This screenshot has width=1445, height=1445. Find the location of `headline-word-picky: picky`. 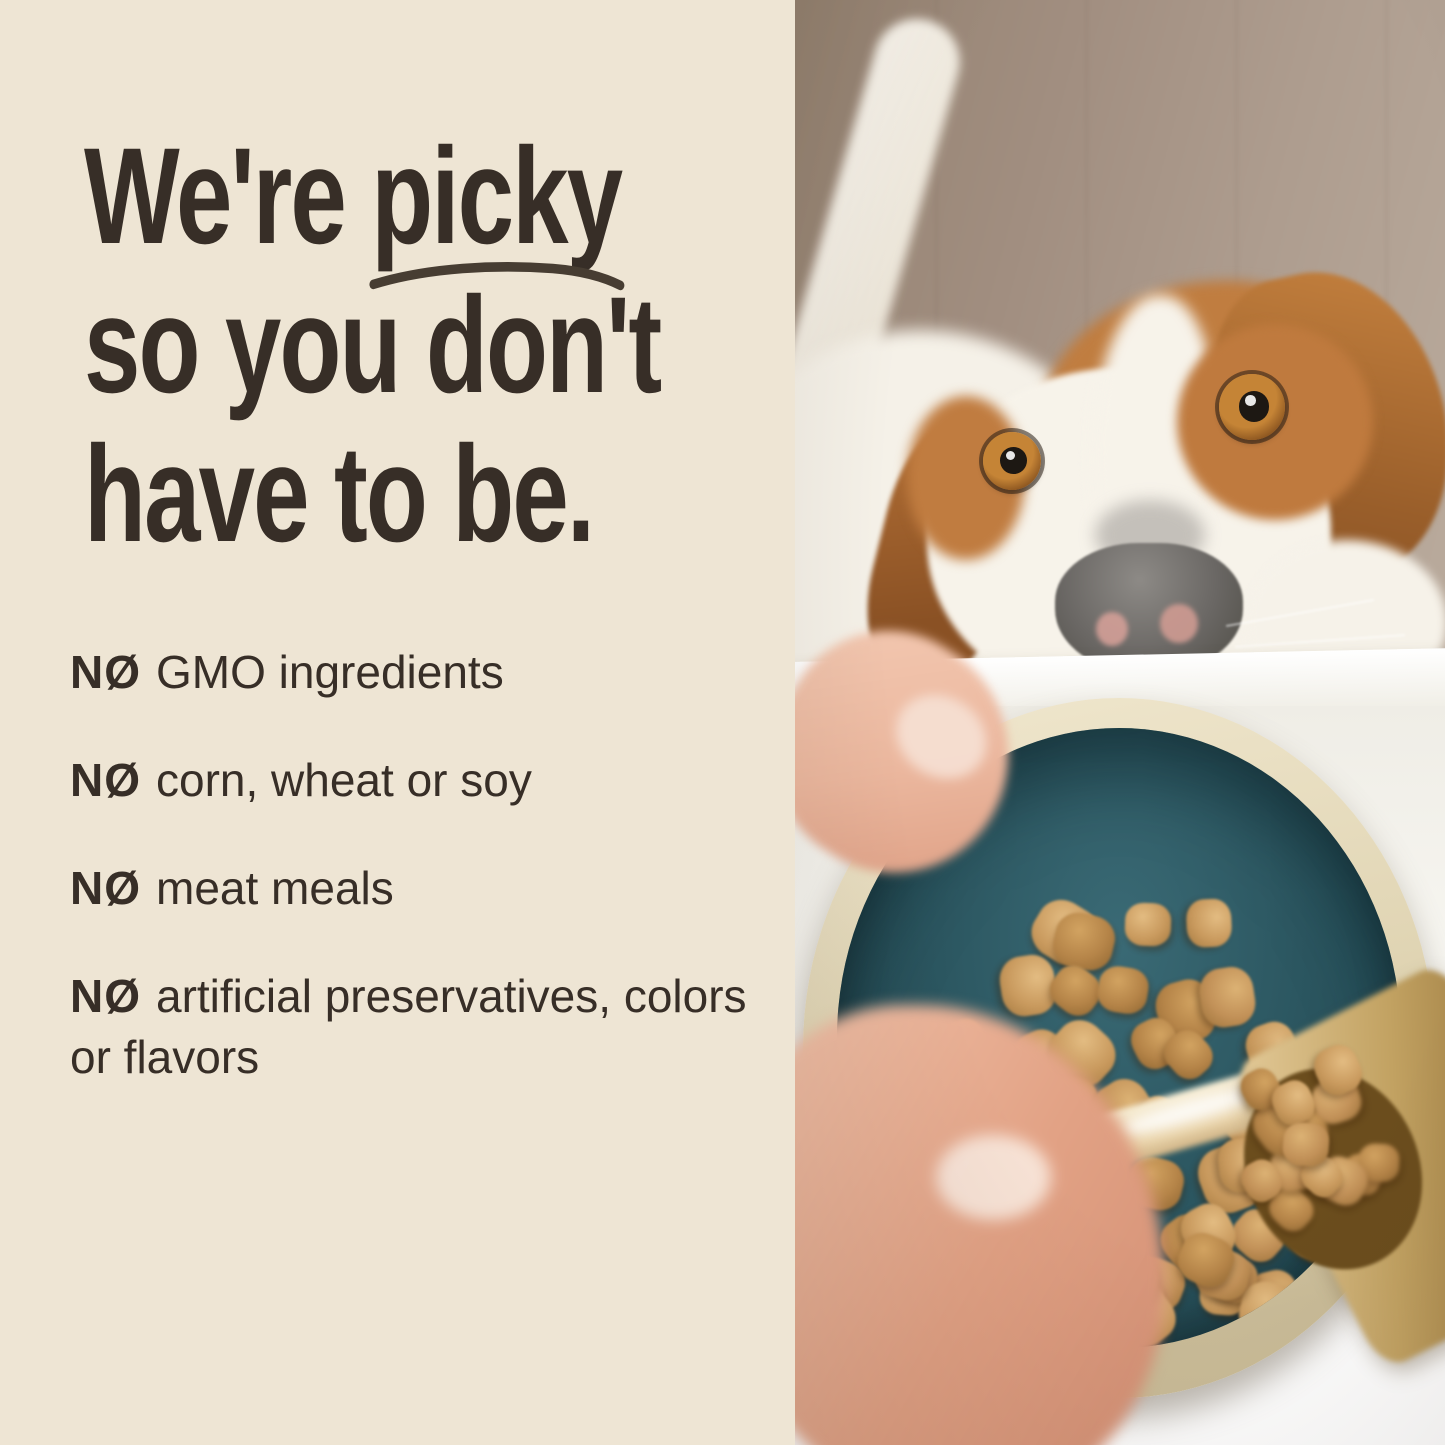

headline-word-picky: picky is located at coordinates (497, 196).